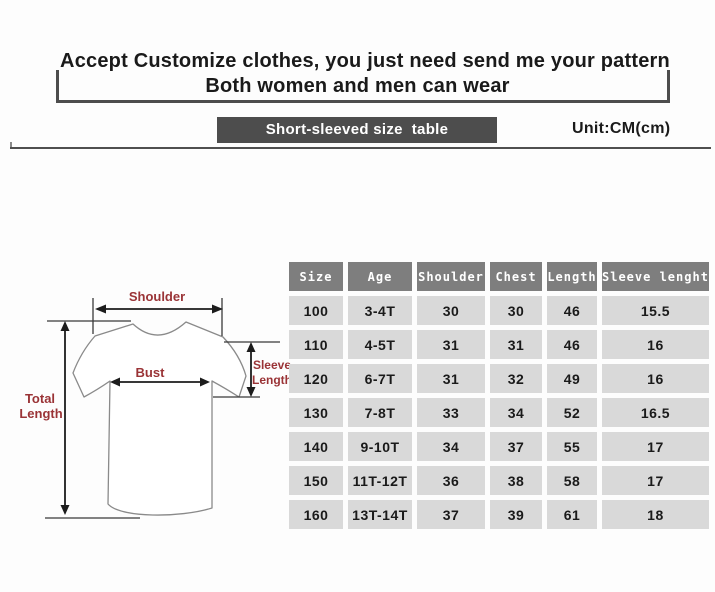 The image size is (715, 592). Describe the element at coordinates (572, 412) in the screenshot. I see `cell-length: 52` at that location.